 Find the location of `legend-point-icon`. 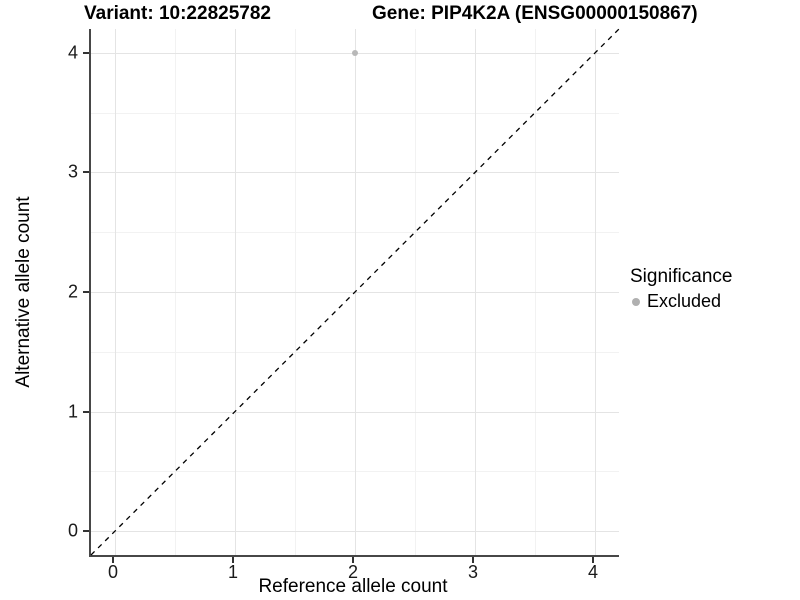

legend-point-icon is located at coordinates (636, 301).